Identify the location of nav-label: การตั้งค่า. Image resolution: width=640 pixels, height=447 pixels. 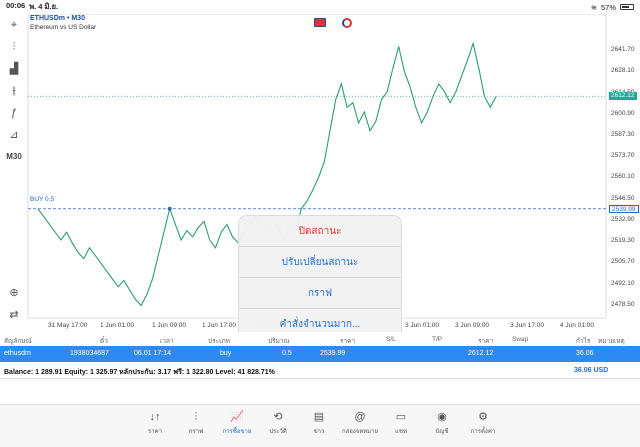
(483, 432).